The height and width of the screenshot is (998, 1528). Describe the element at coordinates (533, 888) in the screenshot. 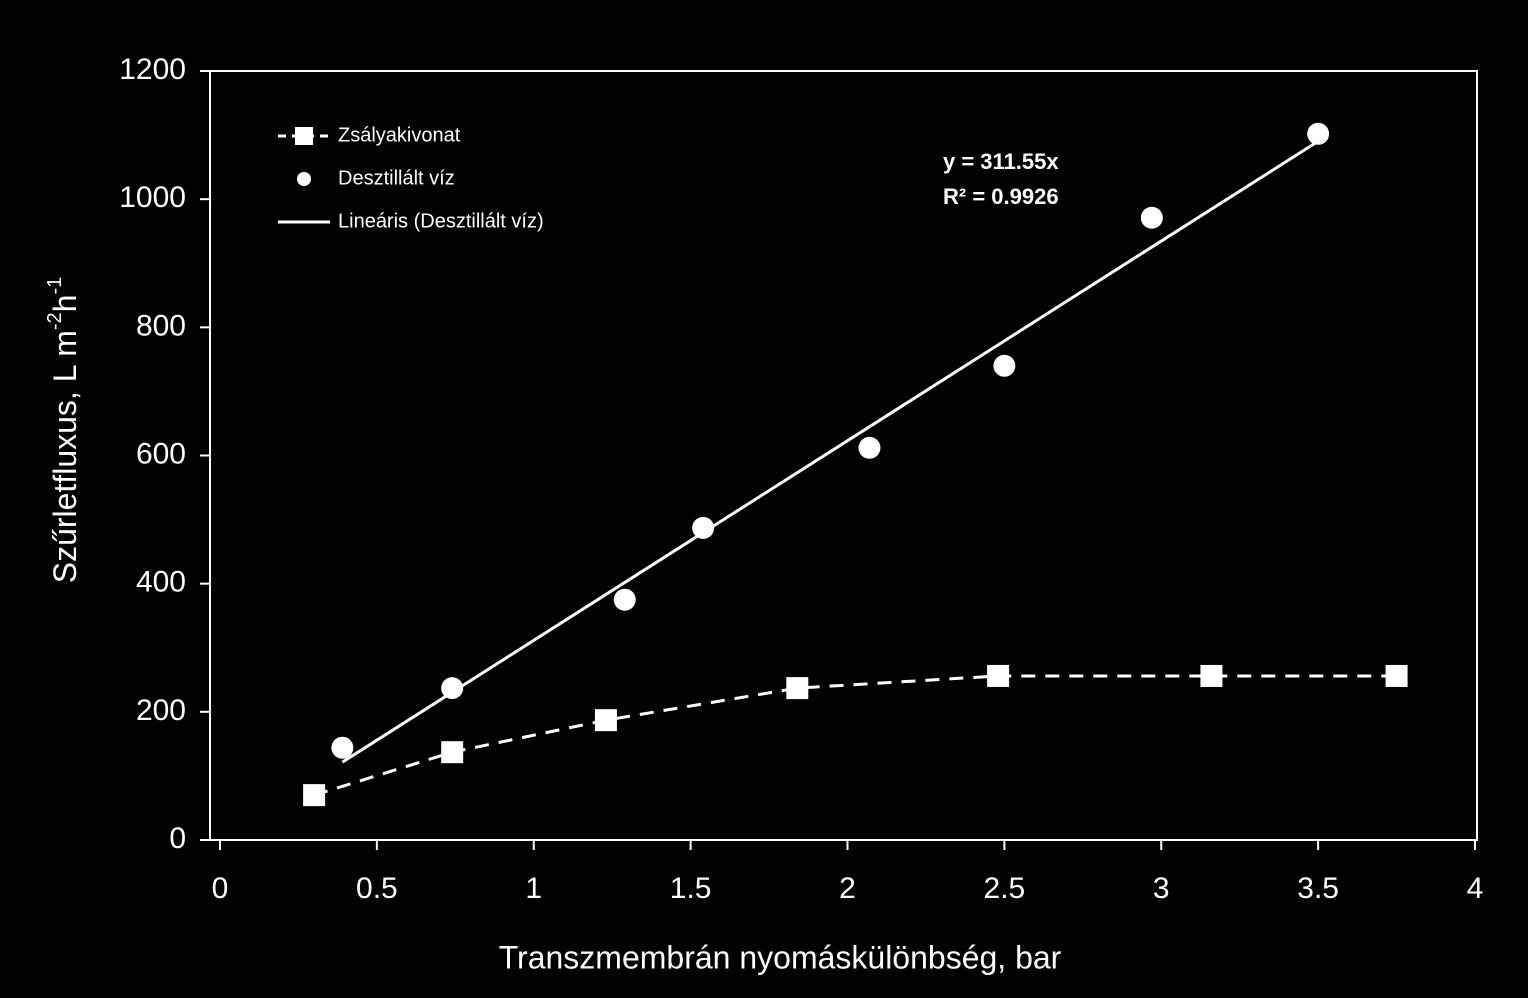

I see `x-tick-label: 1` at that location.